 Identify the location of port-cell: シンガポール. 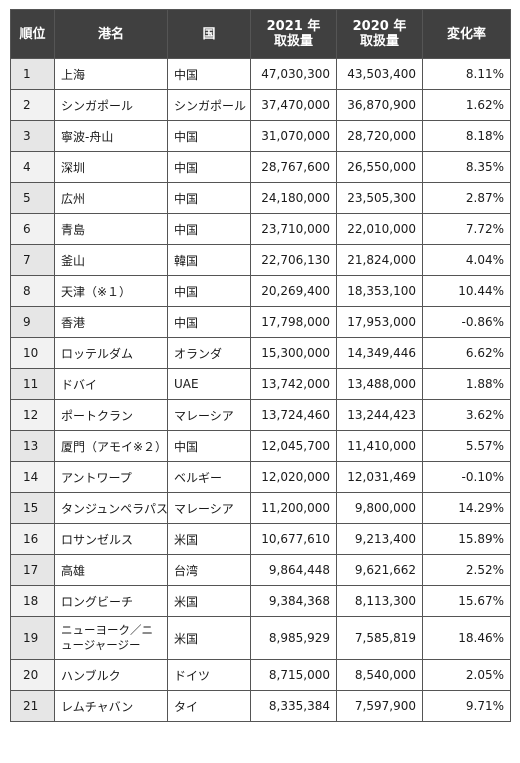
(111, 105).